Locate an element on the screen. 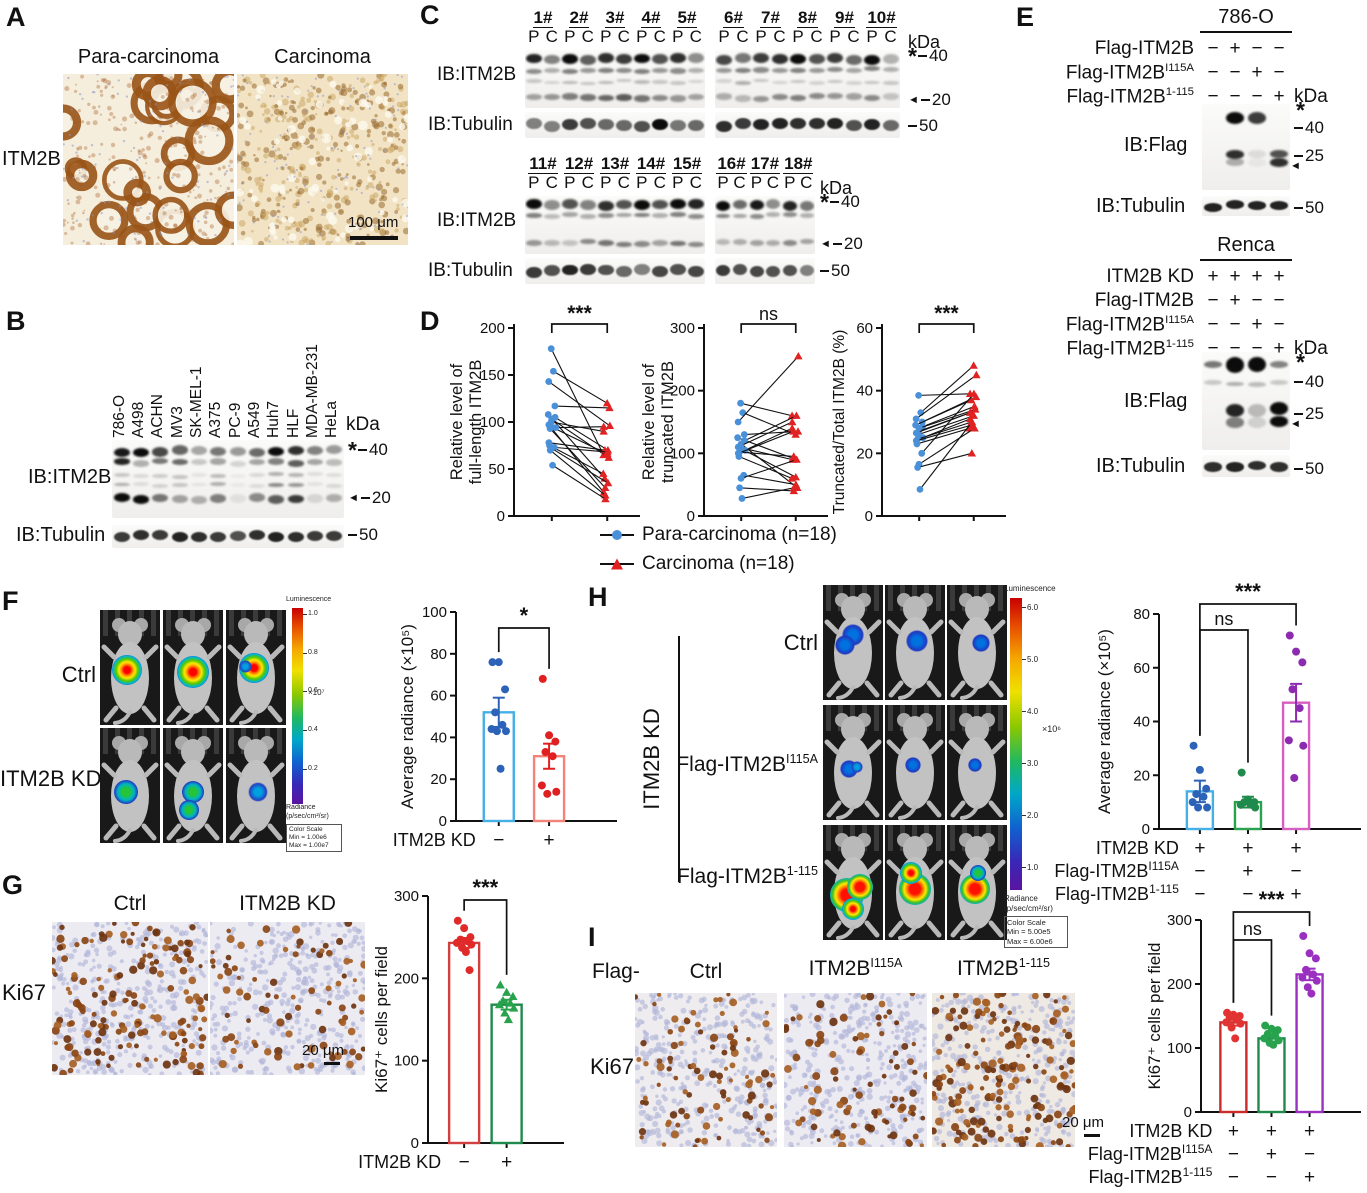  e-condition-label: Flag-ITM2B1-115 is located at coordinates (1130, 97).